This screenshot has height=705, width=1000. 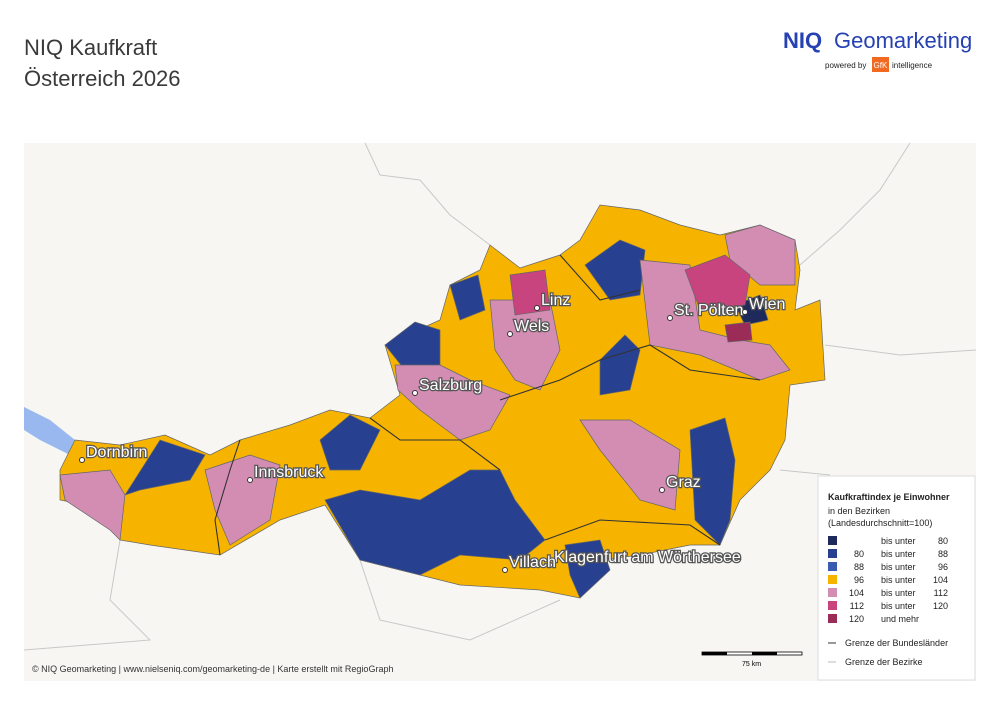 I want to click on legend-to: 120, so click(x=940, y=606).